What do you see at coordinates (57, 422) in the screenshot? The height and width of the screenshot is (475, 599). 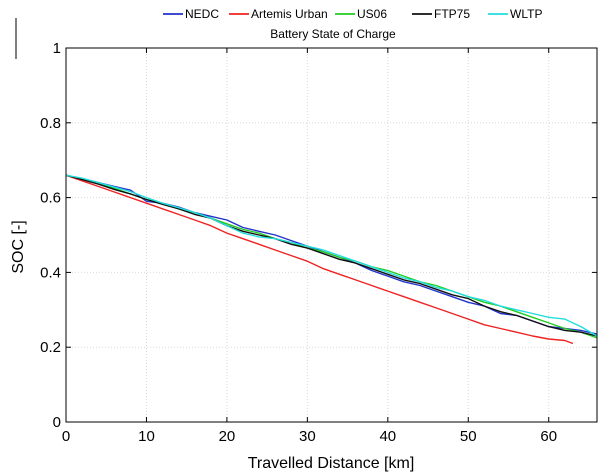 I see `y-tick-label: 0` at bounding box center [57, 422].